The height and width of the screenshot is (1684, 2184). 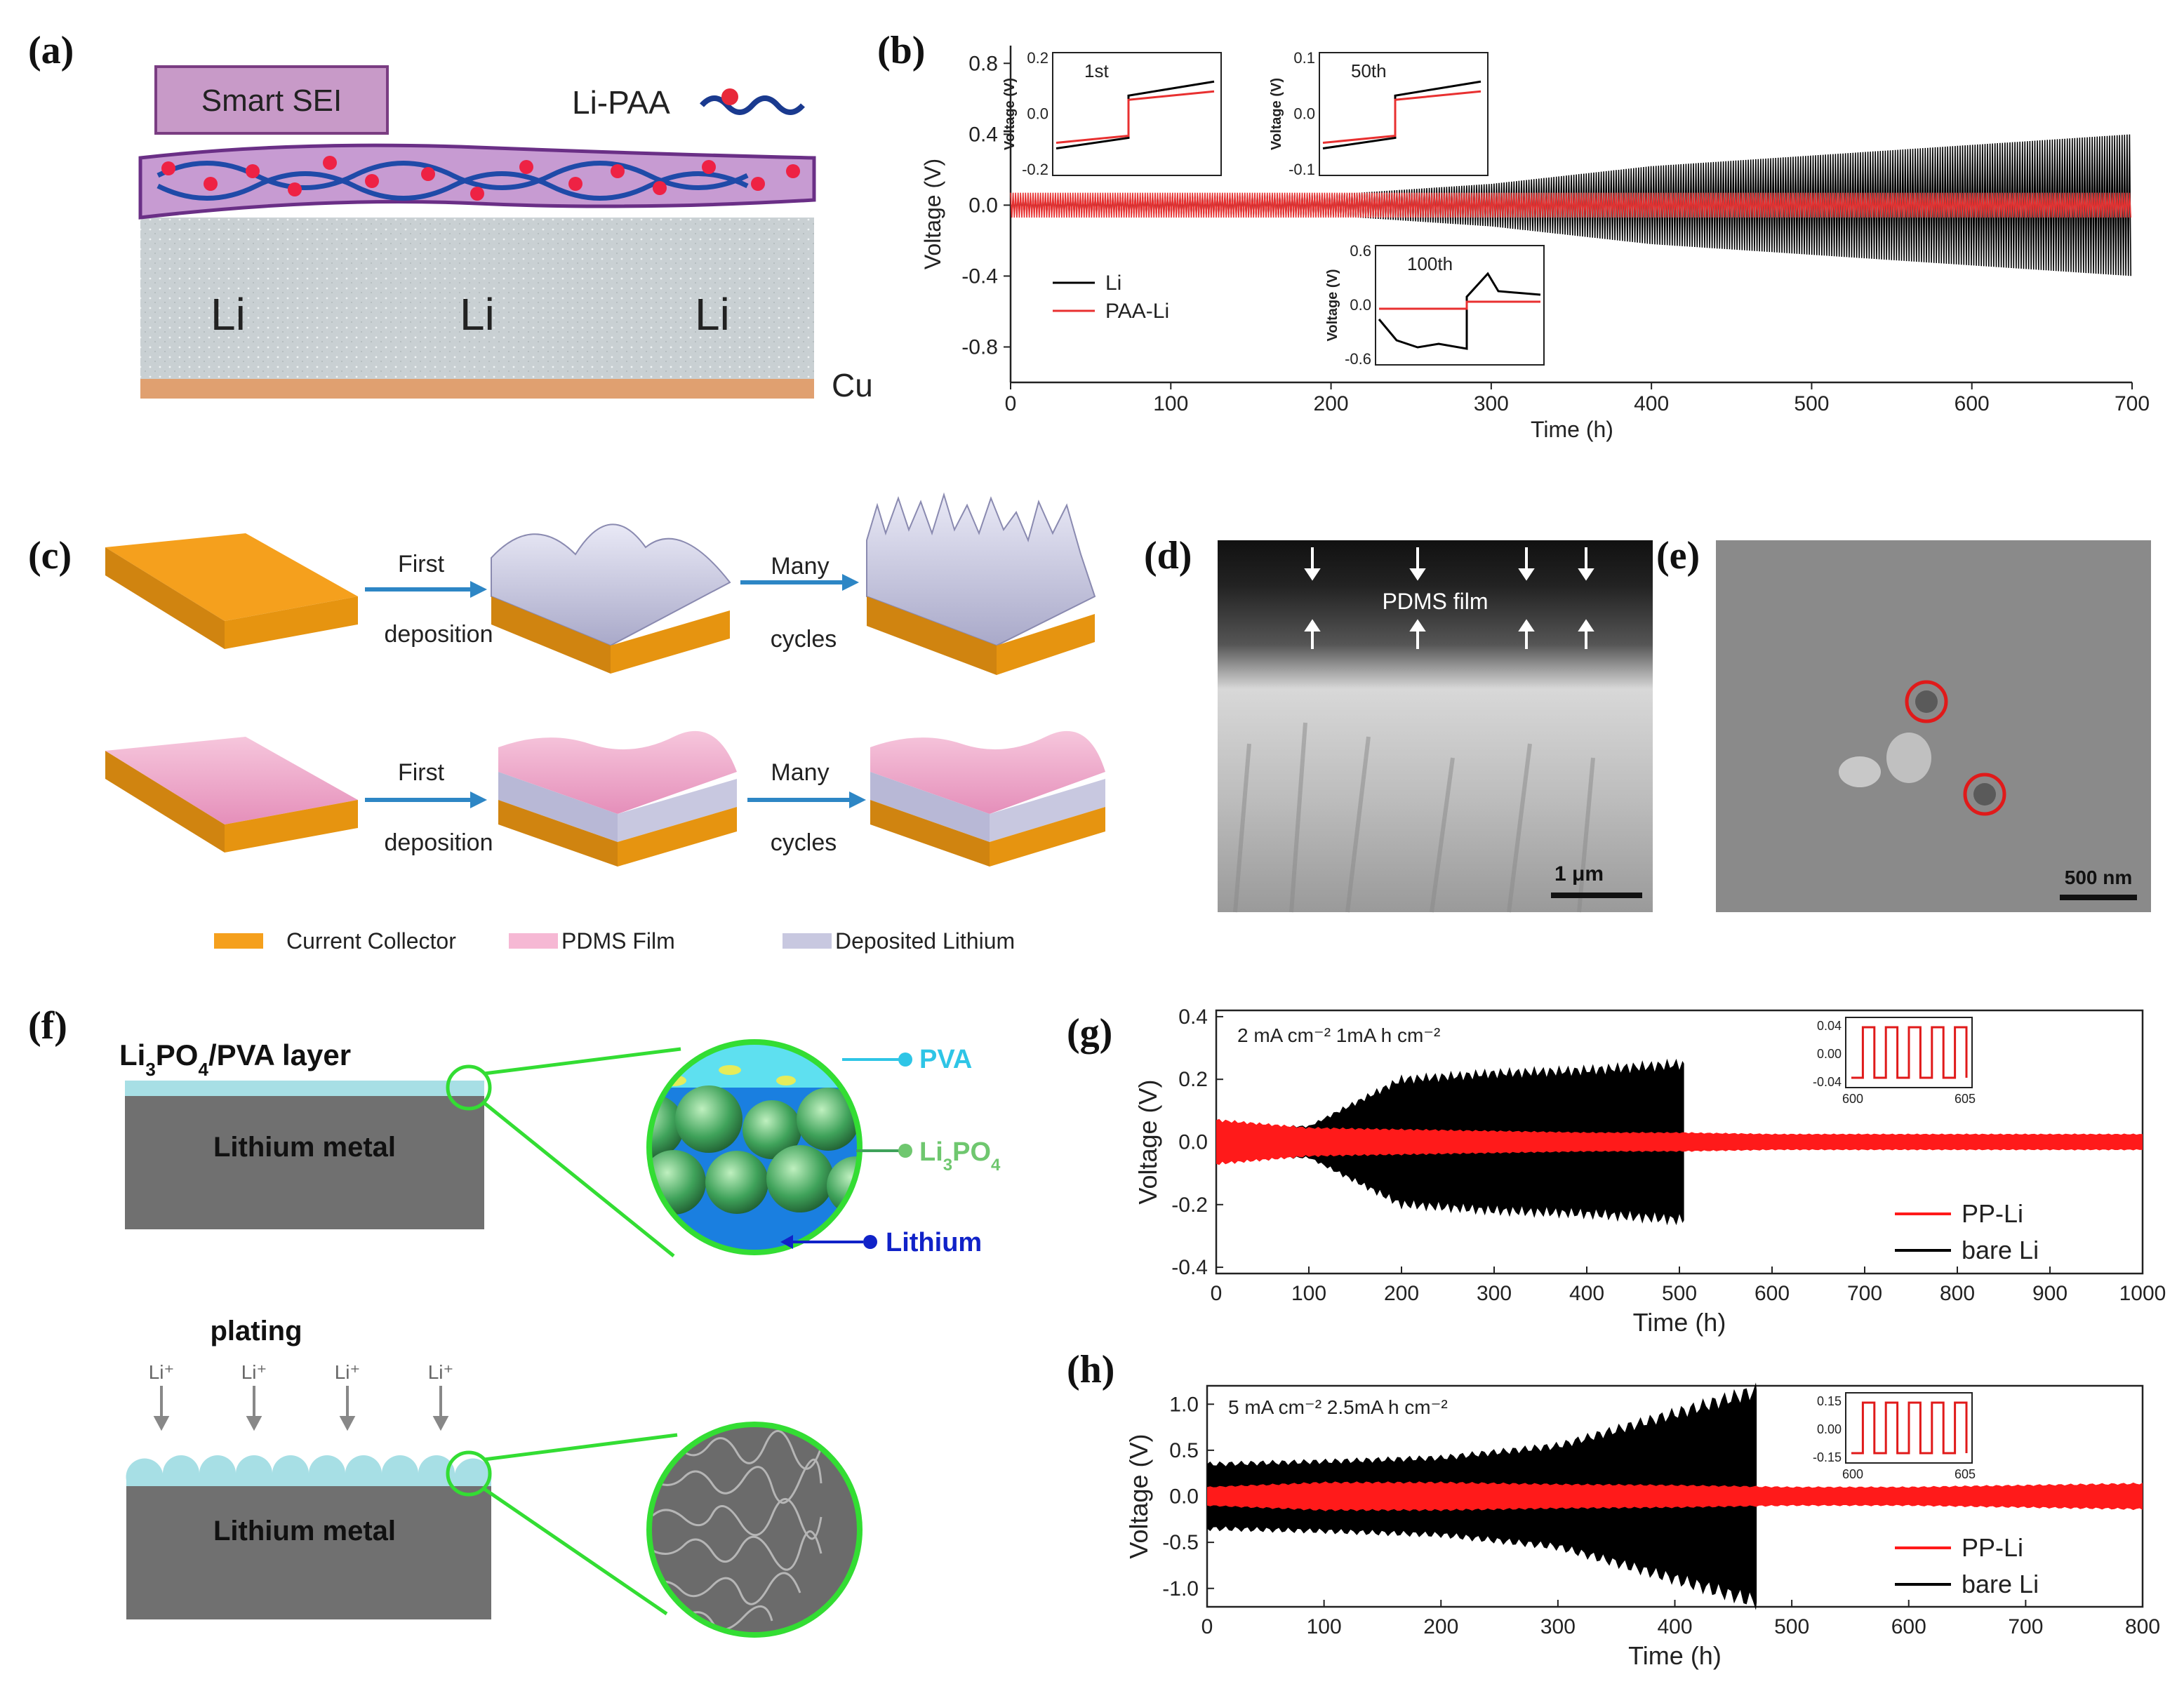 I want to click on inset-ytick: -0.15, so click(x=1828, y=1457).